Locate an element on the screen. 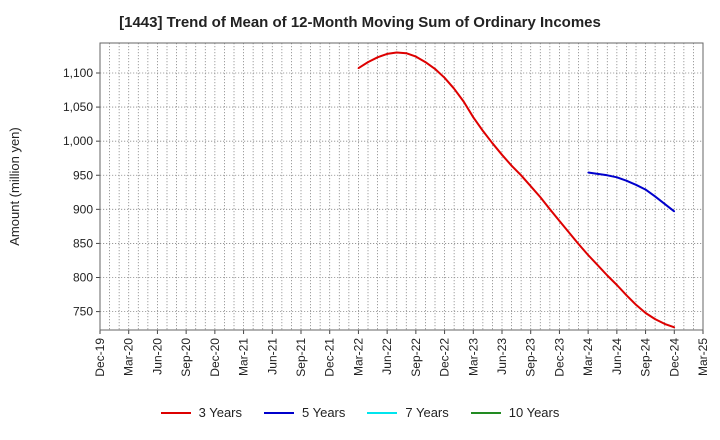 This screenshot has width=720, height=440. x-tick-label: Jun-23 is located at coordinates (502, 356).